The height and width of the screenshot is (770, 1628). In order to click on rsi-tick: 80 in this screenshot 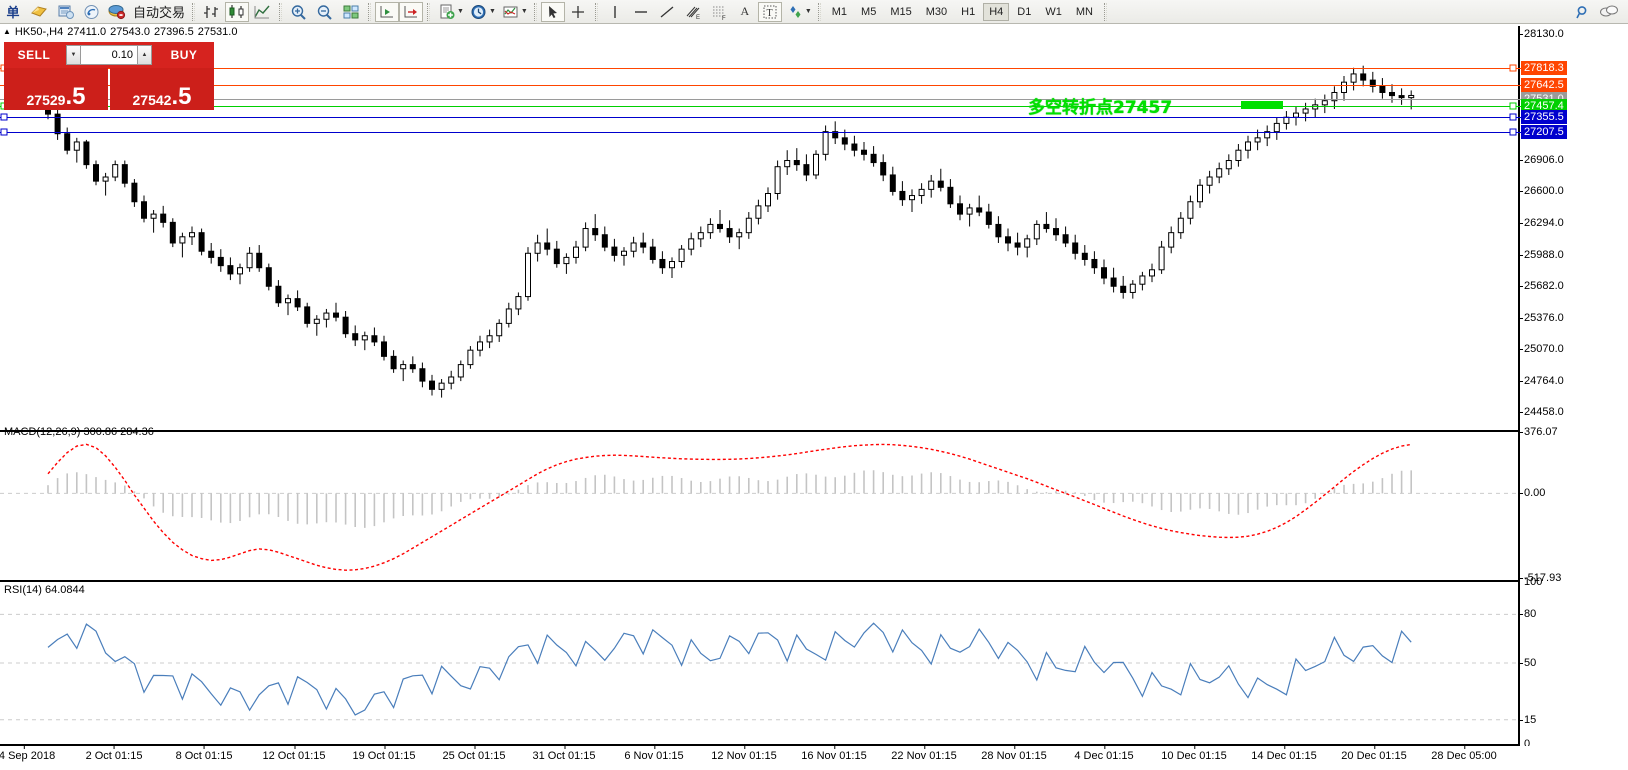, I will do `click(1527, 614)`.